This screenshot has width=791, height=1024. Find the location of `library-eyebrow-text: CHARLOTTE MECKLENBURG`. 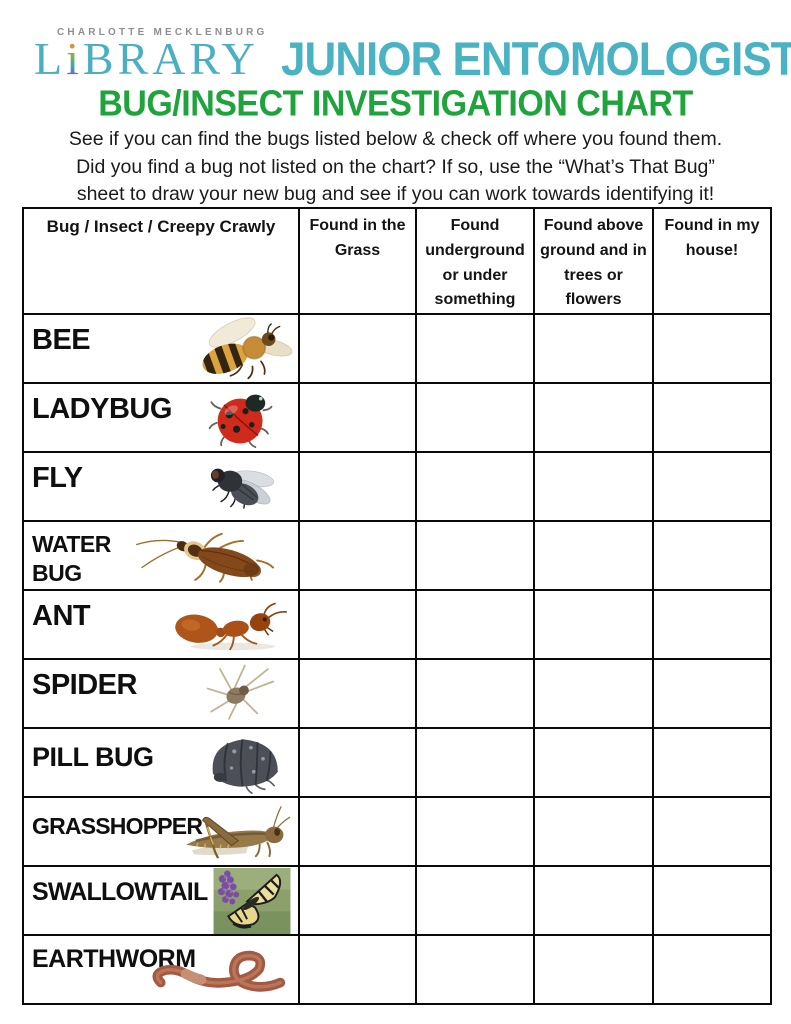

library-eyebrow-text: CHARLOTTE MECKLENBURG is located at coordinates (162, 32).